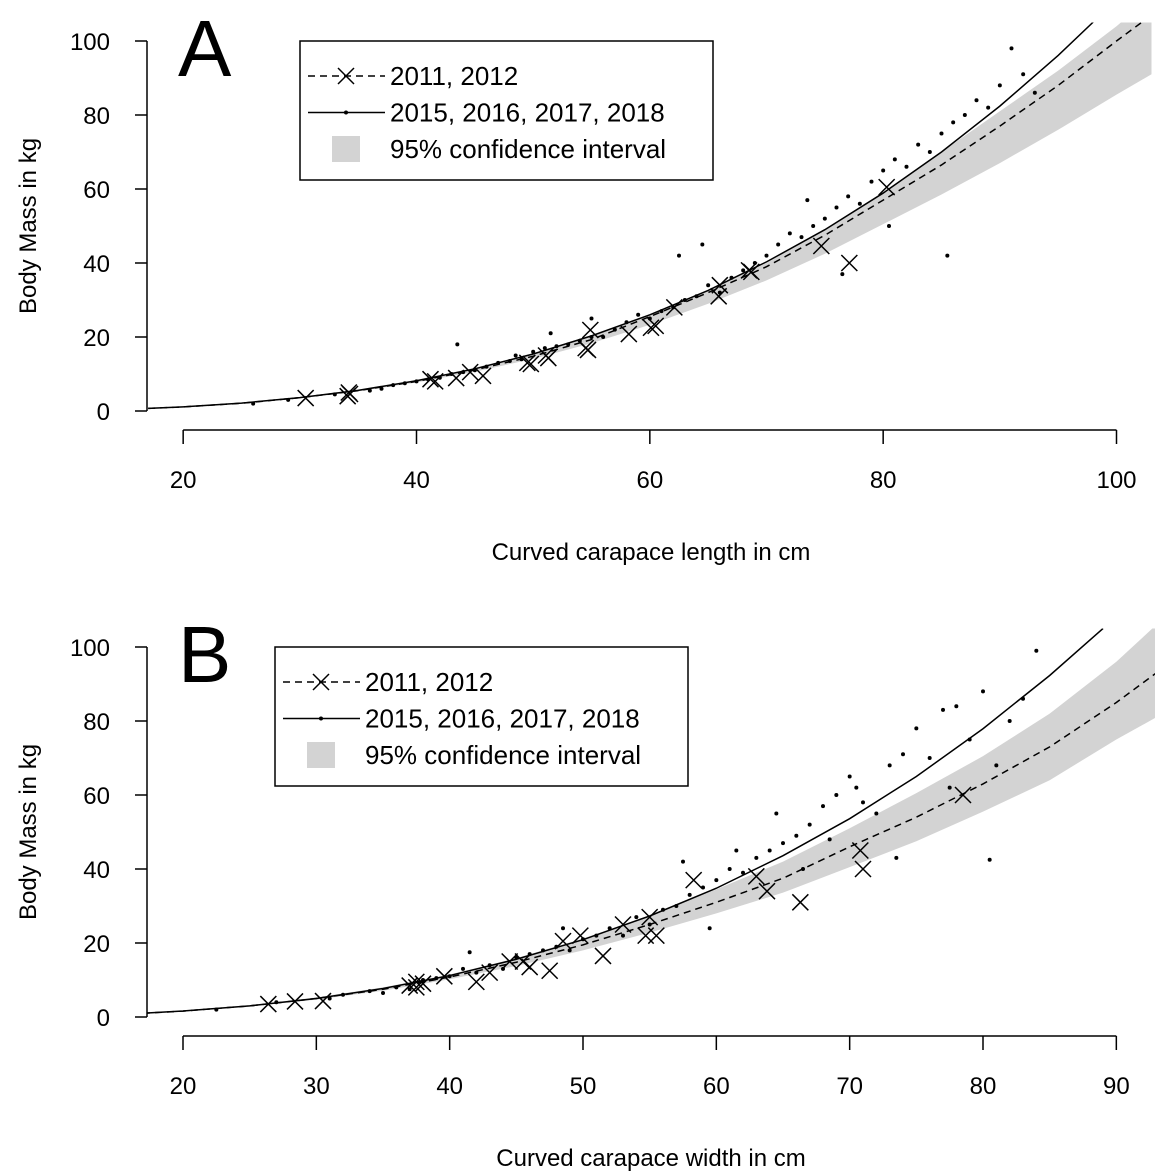 Image resolution: width=1155 pixels, height=1174 pixels. What do you see at coordinates (503, 755) in the screenshot?
I see `legend-label: 95% confidence interval` at bounding box center [503, 755].